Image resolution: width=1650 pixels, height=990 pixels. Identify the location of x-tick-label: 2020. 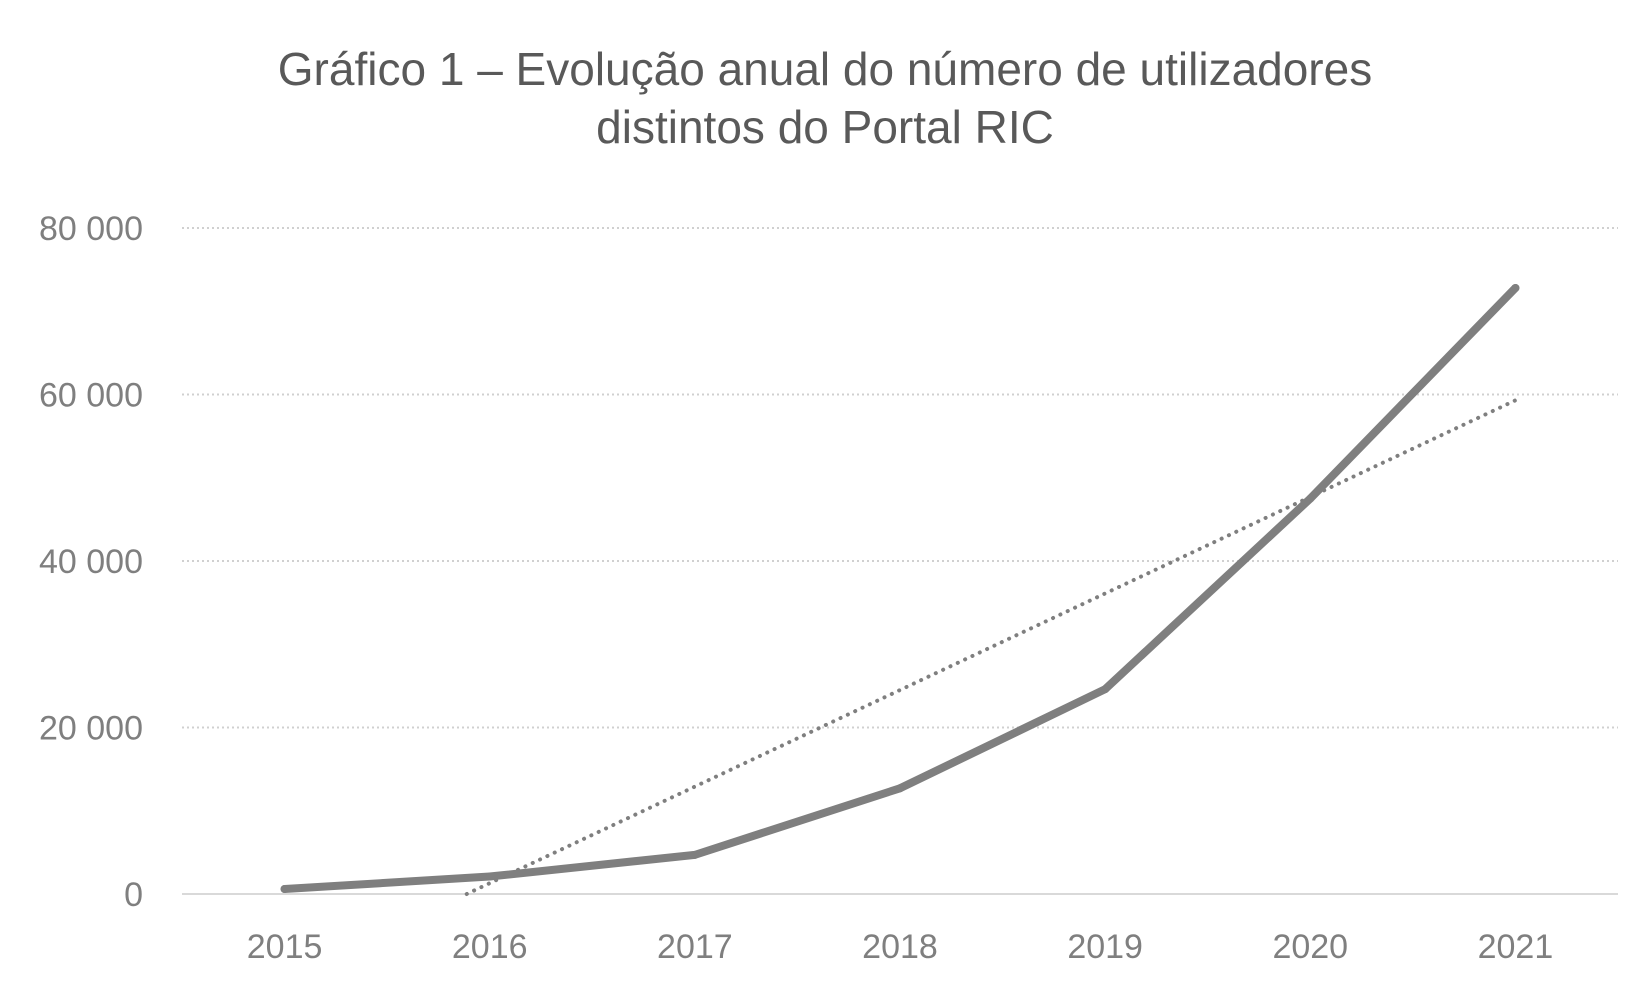
(1310, 947).